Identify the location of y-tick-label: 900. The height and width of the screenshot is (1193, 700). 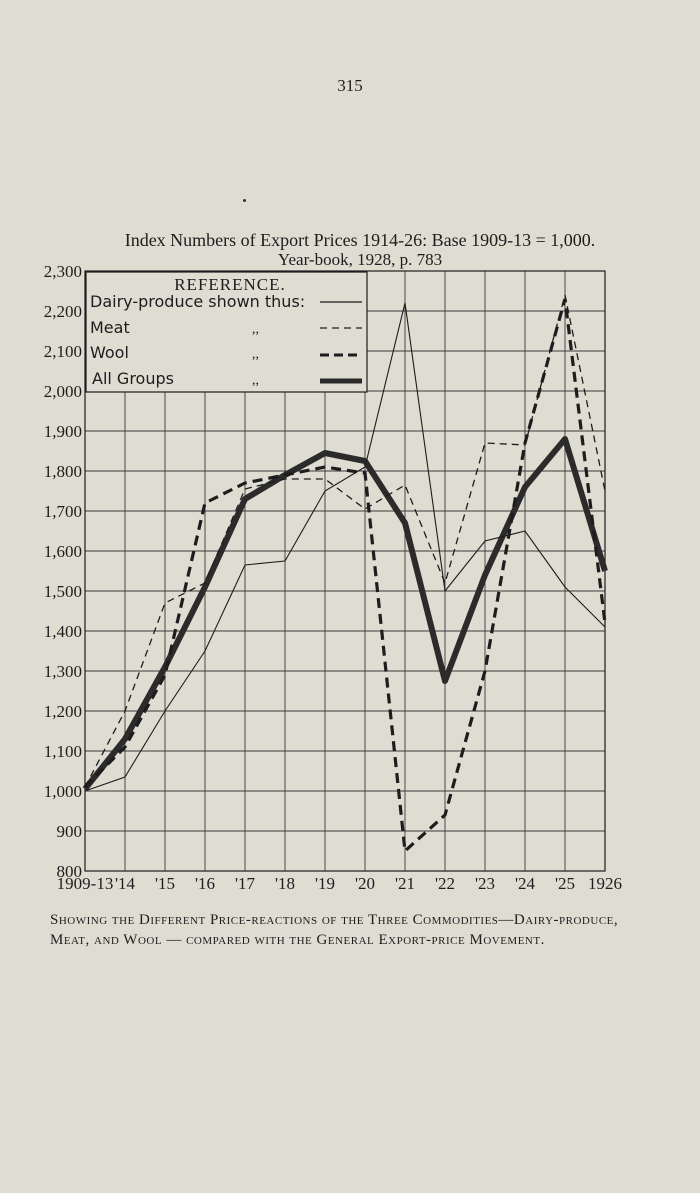
(70, 831).